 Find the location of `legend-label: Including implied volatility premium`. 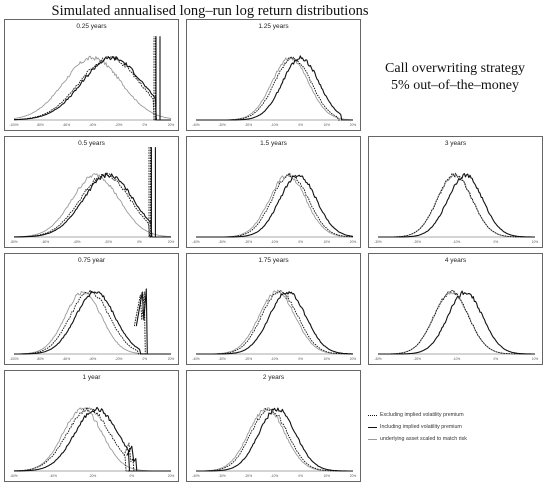

legend-label: Including implied volatility premium is located at coordinates (421, 427).